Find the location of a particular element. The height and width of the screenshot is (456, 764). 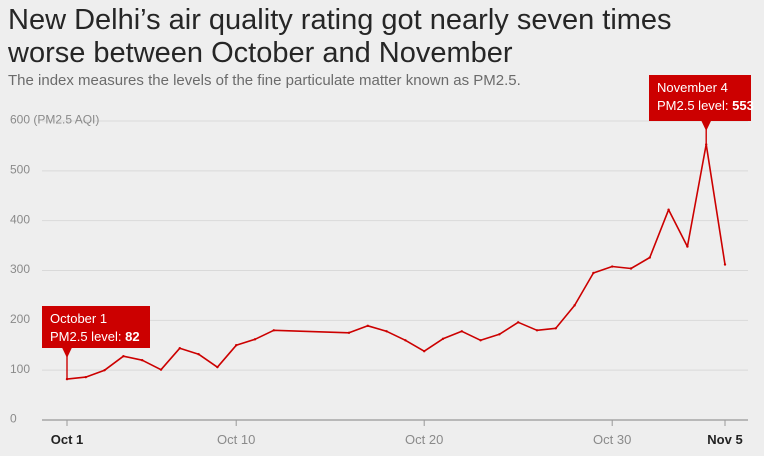

y-tick-label: 200 is located at coordinates (20, 319).